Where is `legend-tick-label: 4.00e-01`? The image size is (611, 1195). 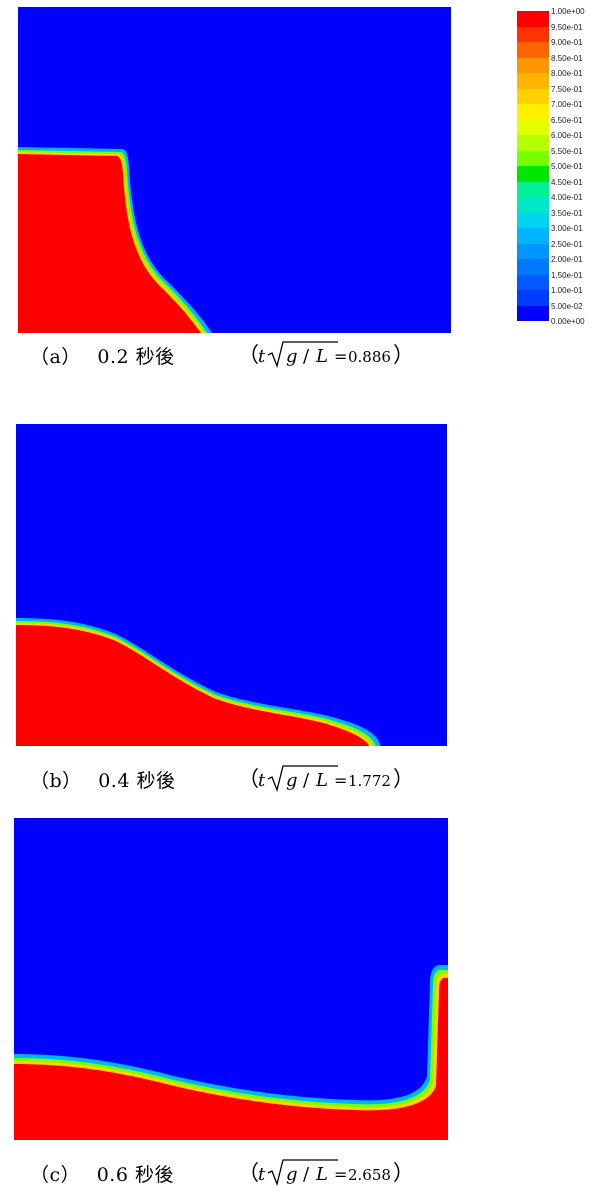
legend-tick-label: 4.00e-01 is located at coordinates (567, 197).